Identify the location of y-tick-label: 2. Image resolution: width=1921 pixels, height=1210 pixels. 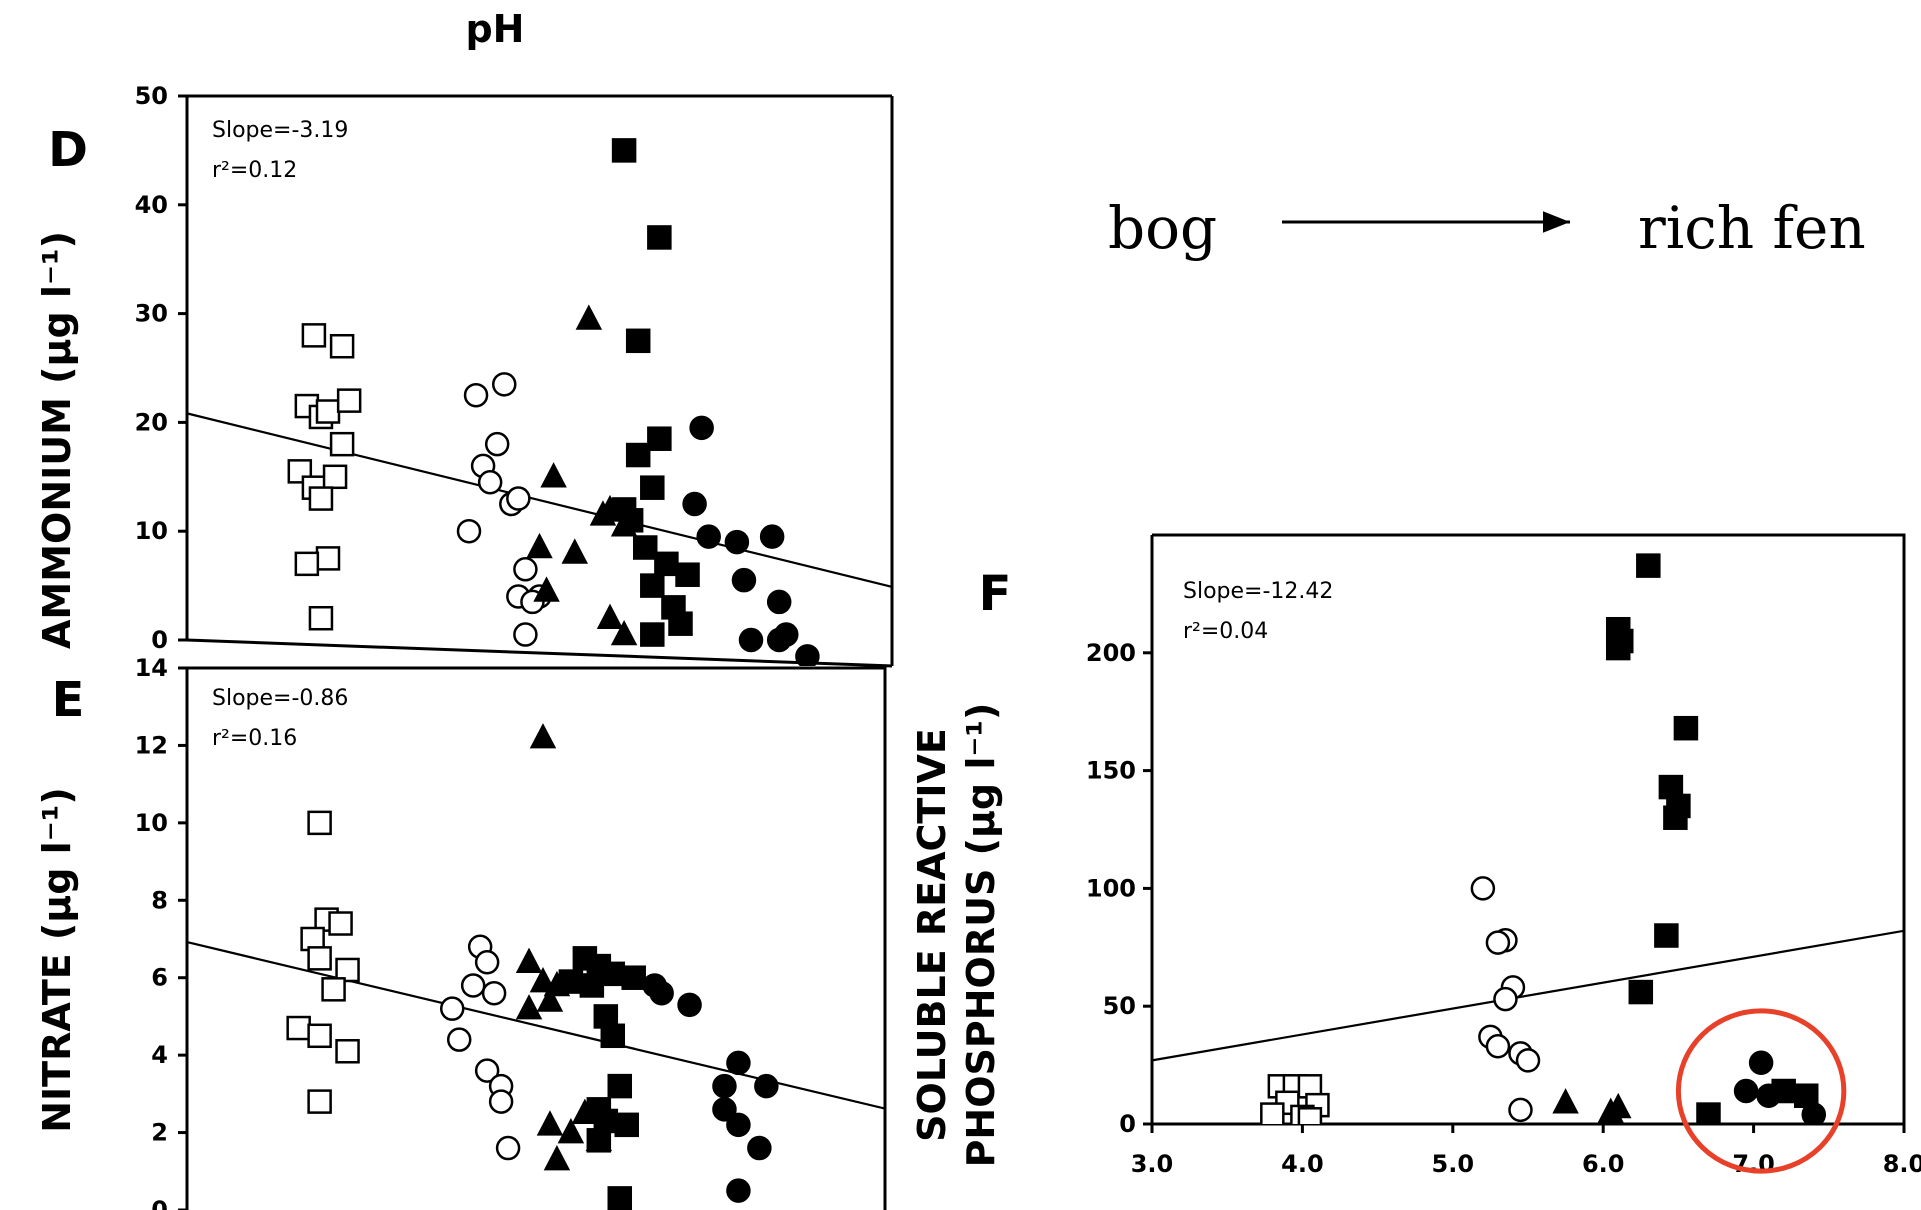
(159, 1133).